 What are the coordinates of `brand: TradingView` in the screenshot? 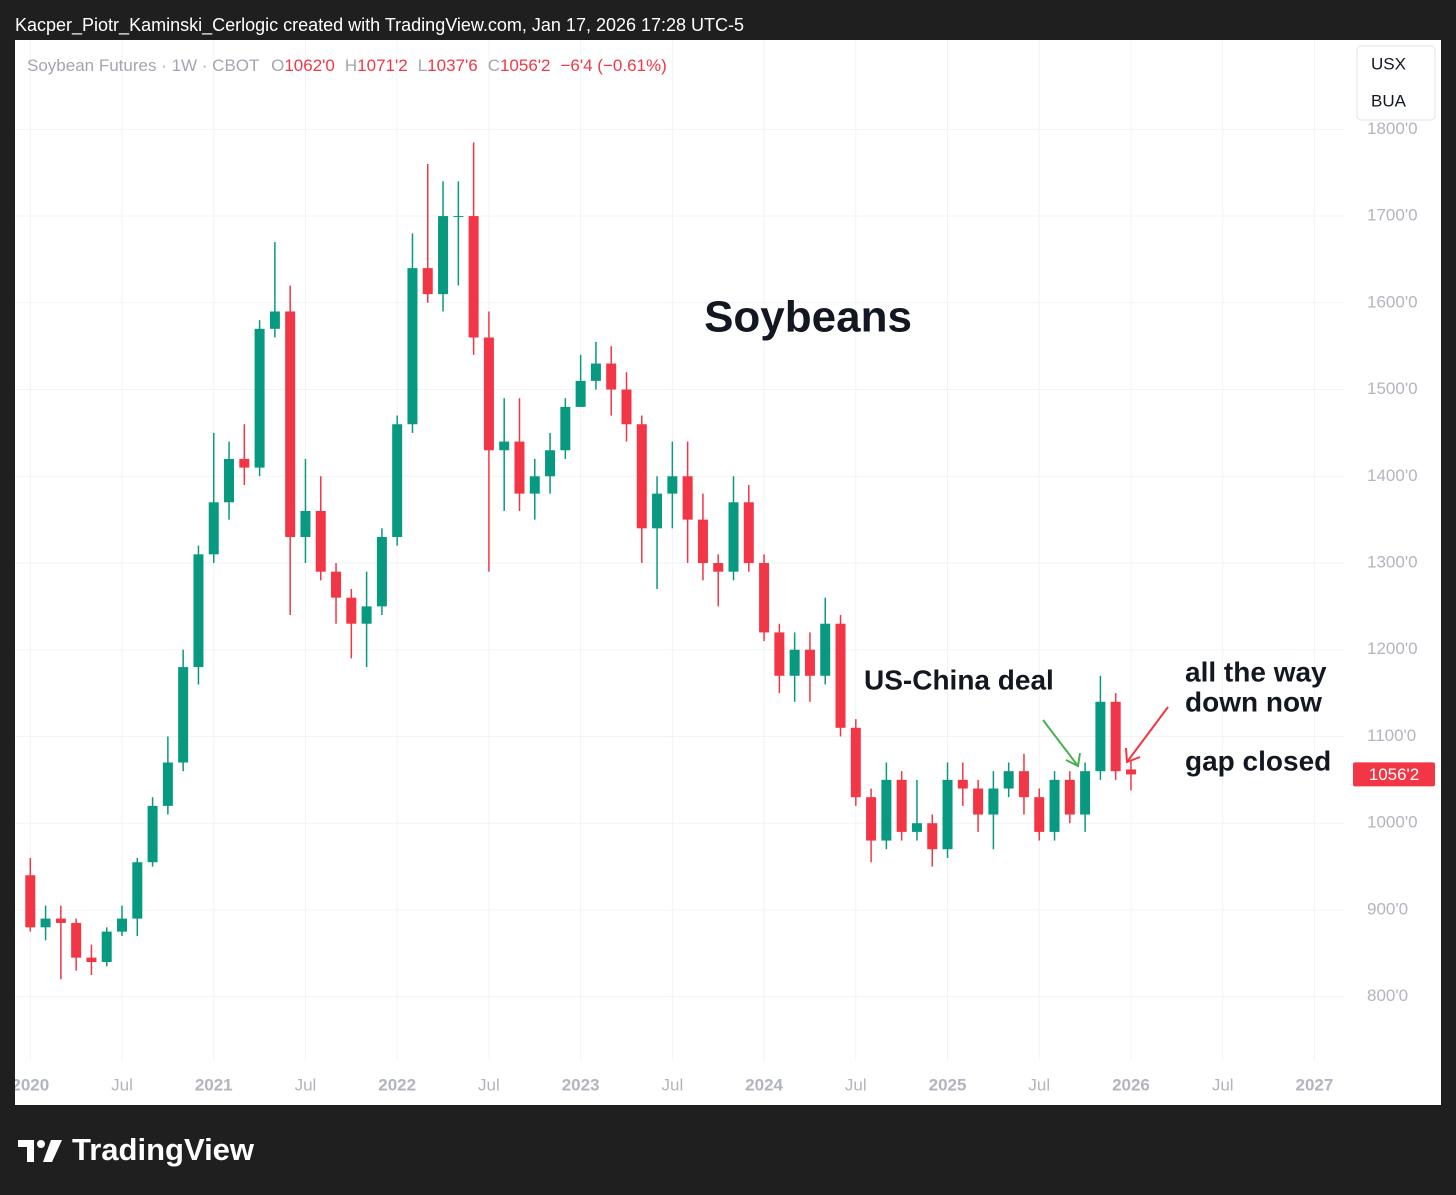 It's located at (163, 1149).